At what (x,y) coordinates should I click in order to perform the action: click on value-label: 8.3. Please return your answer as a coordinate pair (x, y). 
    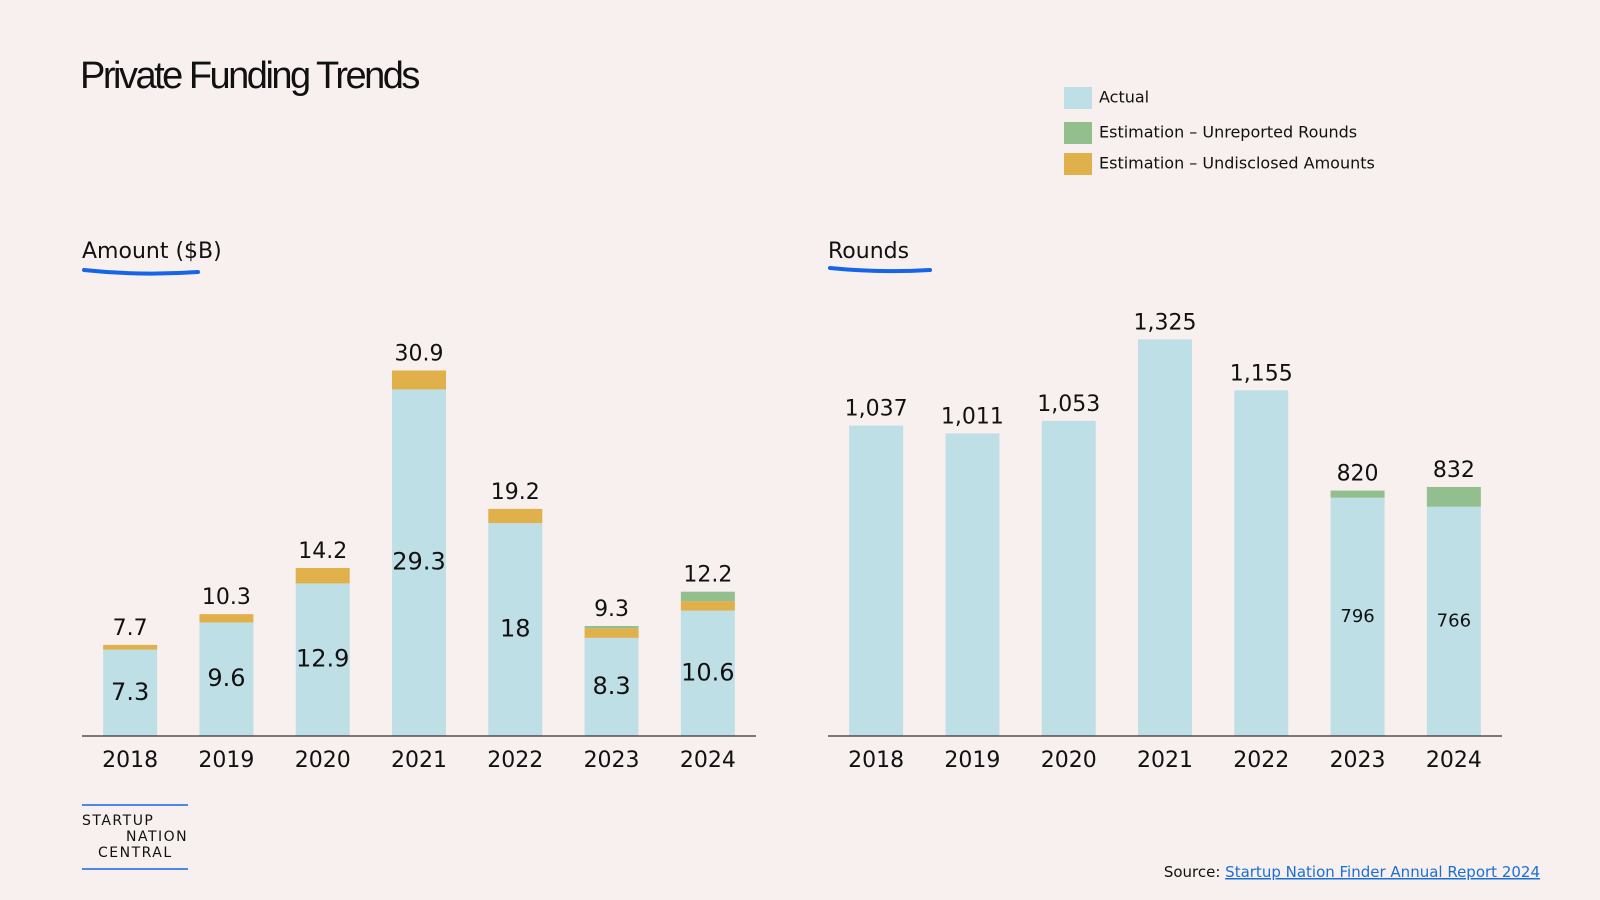
    Looking at the image, I should click on (611, 686).